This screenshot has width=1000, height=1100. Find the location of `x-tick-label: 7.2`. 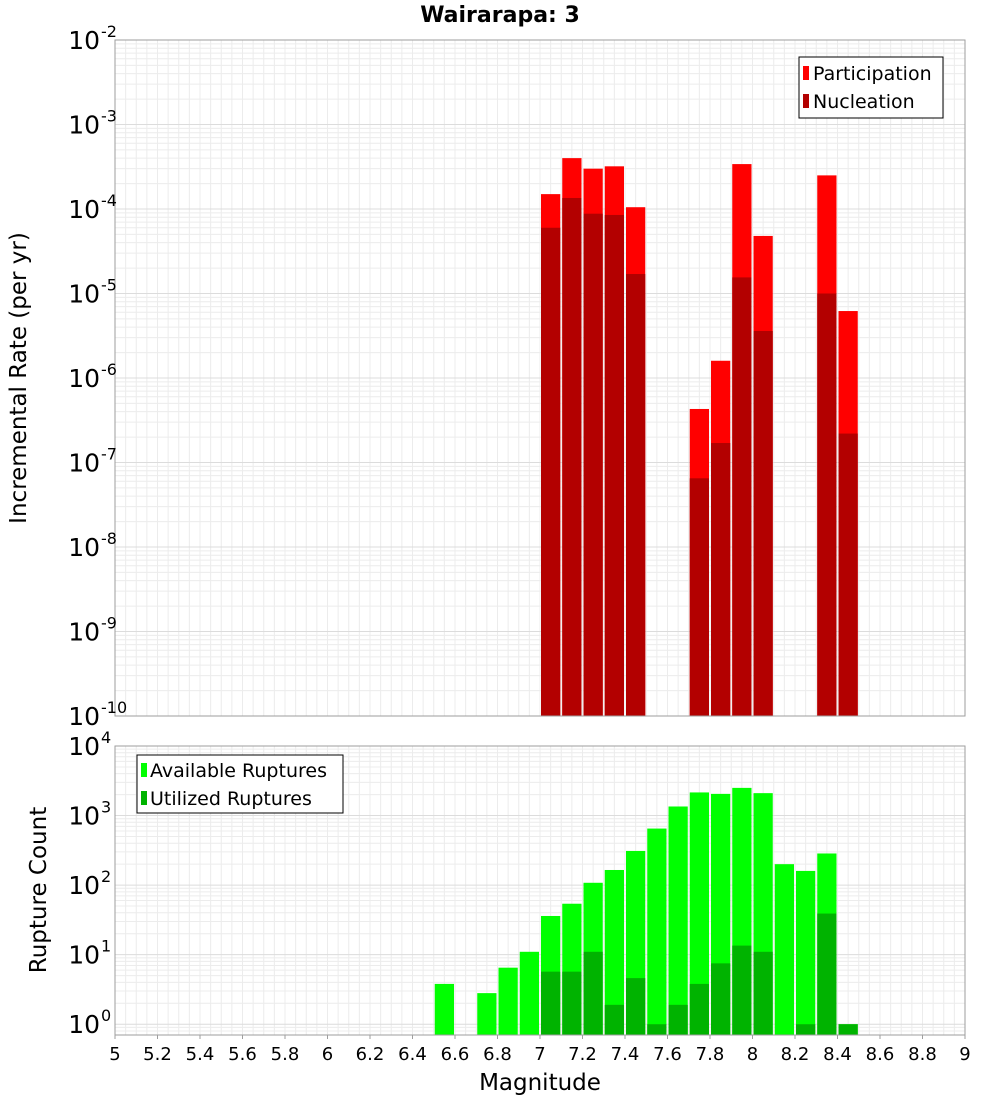

x-tick-label: 7.2 is located at coordinates (582, 1054).